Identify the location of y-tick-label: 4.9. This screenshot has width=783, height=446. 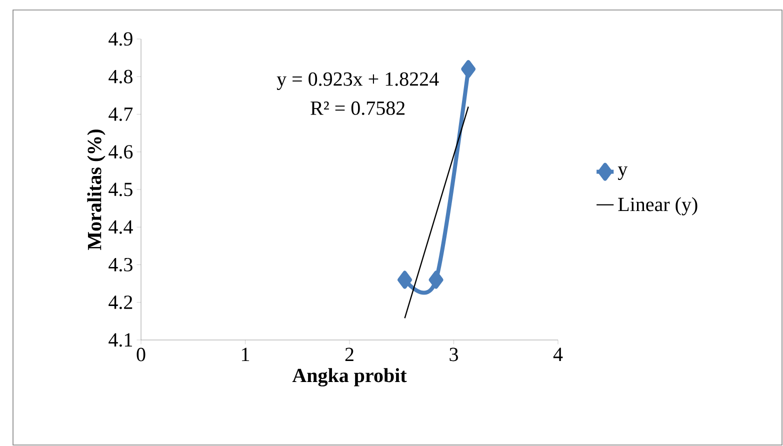
(120, 39).